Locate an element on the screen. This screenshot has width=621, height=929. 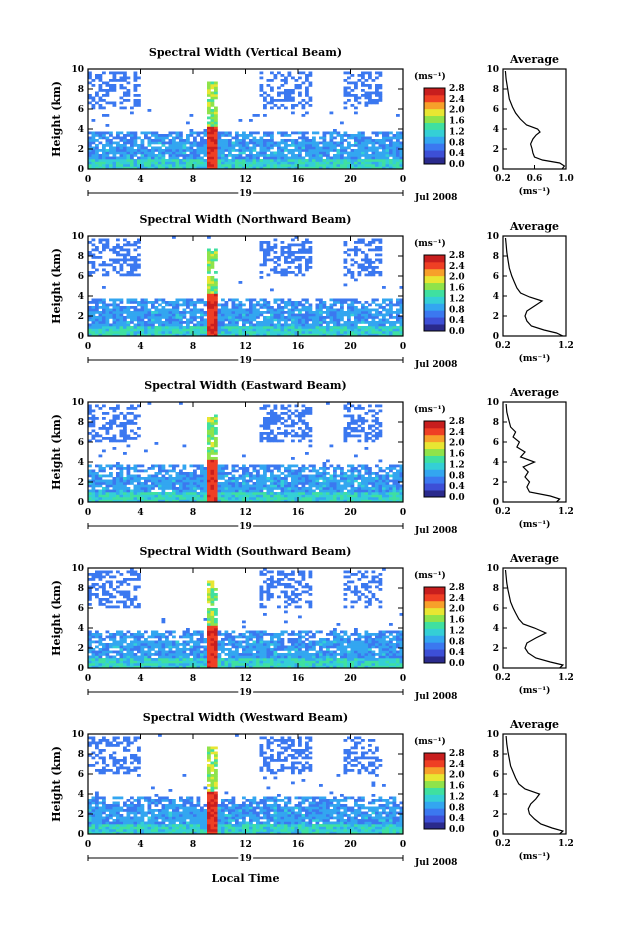
y-tick-label: 8 is located at coordinates (81, 423).